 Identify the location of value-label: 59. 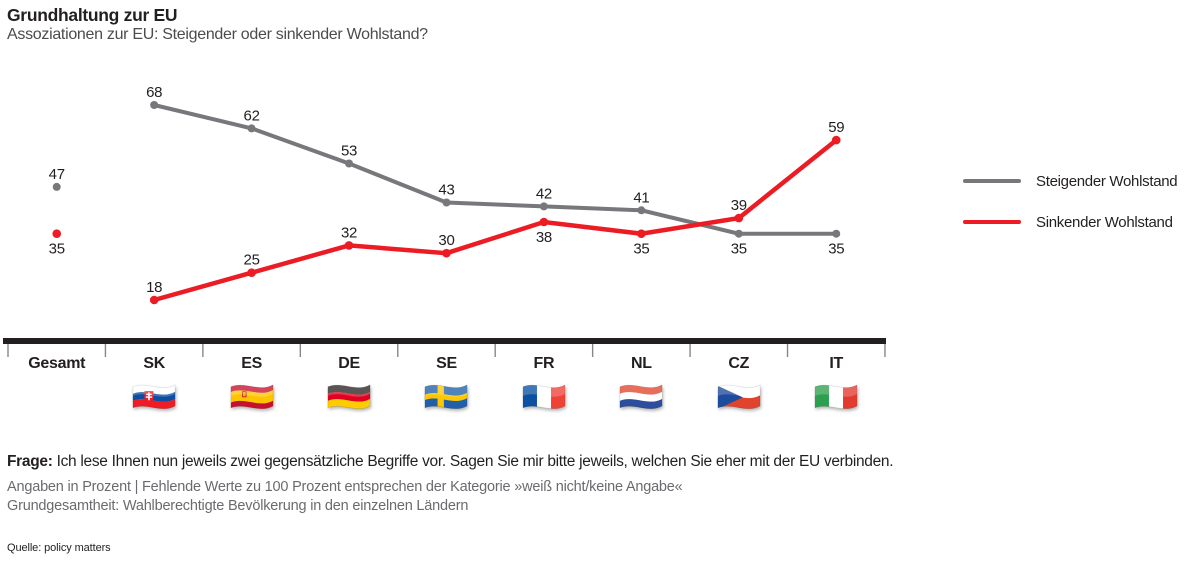
(836, 127).